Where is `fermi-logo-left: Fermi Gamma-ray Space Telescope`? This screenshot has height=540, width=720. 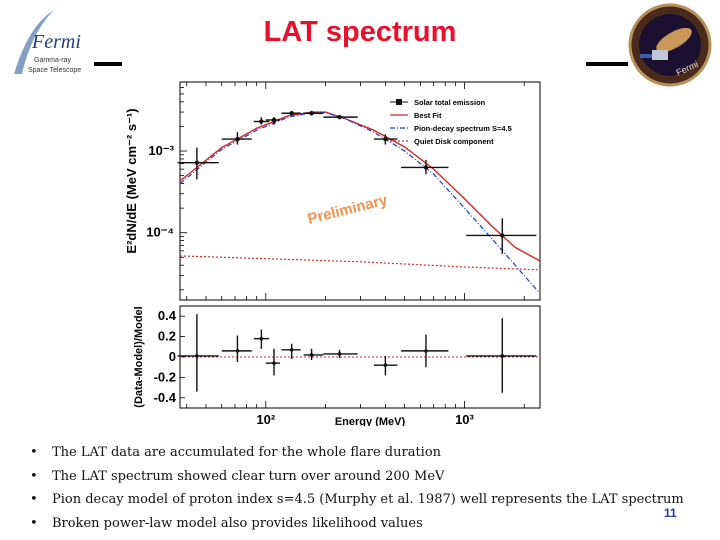
fermi-logo-left: Fermi Gamma-ray Space Telescope is located at coordinates (47, 42).